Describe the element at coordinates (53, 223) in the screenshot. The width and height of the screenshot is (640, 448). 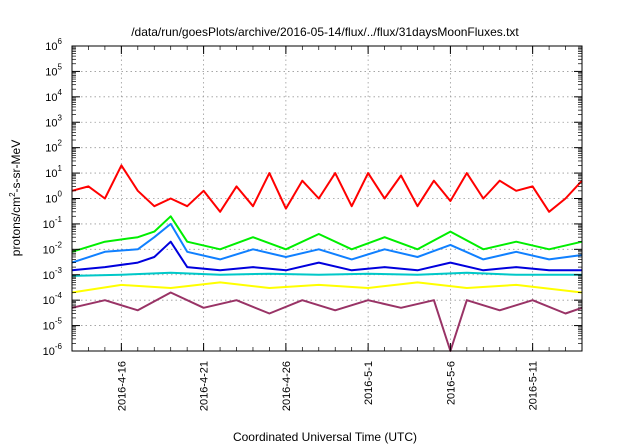
I see `y-tick-label: 10⁻¹` at that location.